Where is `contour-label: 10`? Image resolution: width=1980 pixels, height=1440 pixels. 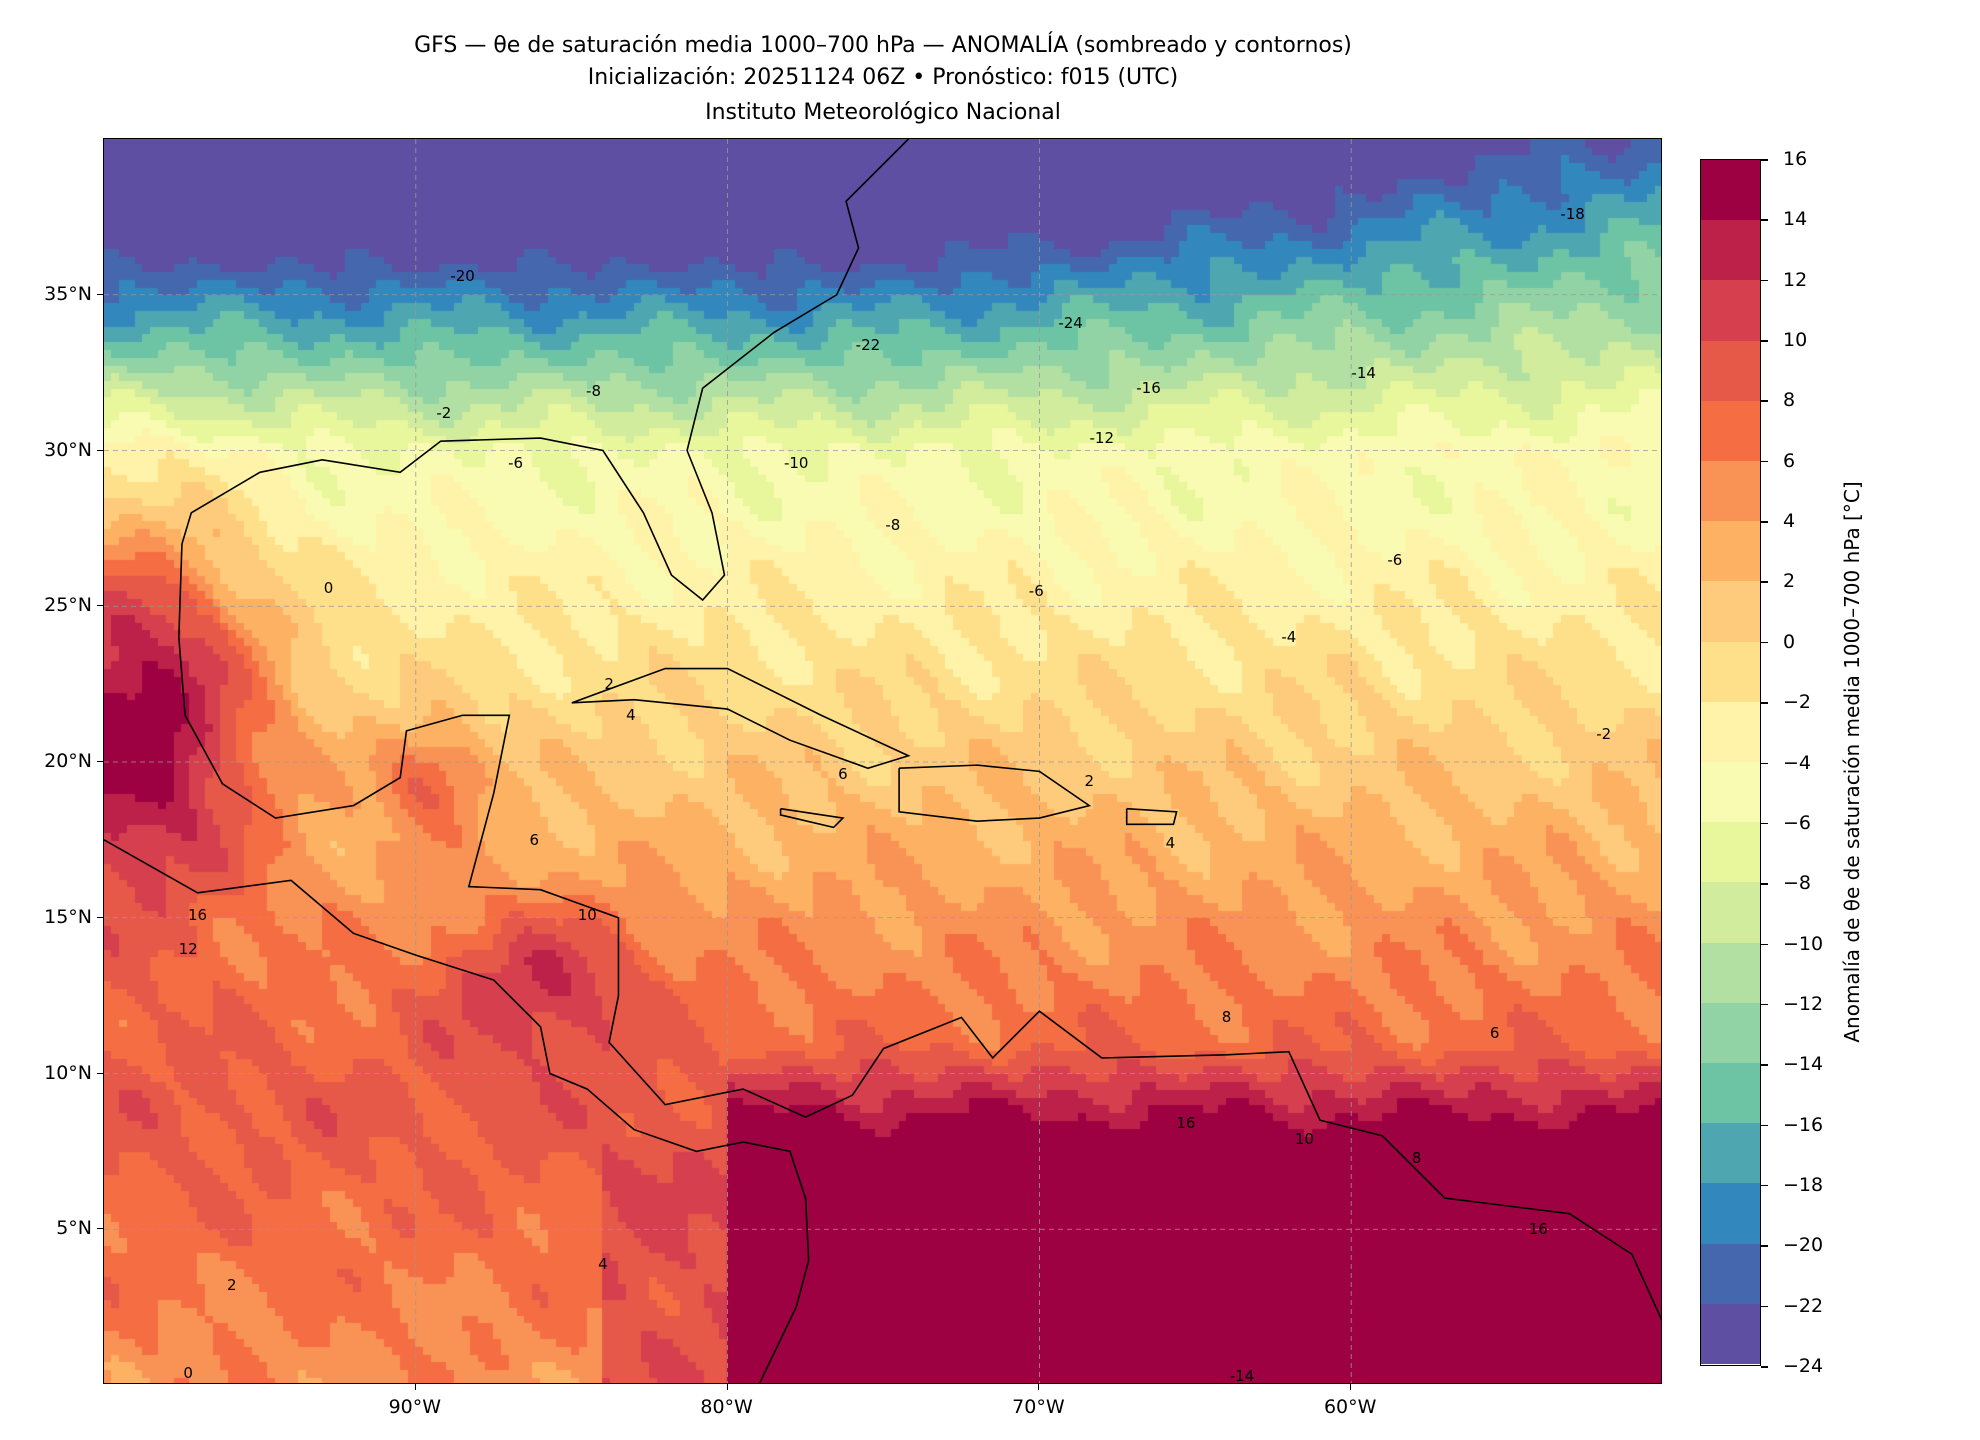
contour-label: 10 is located at coordinates (587, 914).